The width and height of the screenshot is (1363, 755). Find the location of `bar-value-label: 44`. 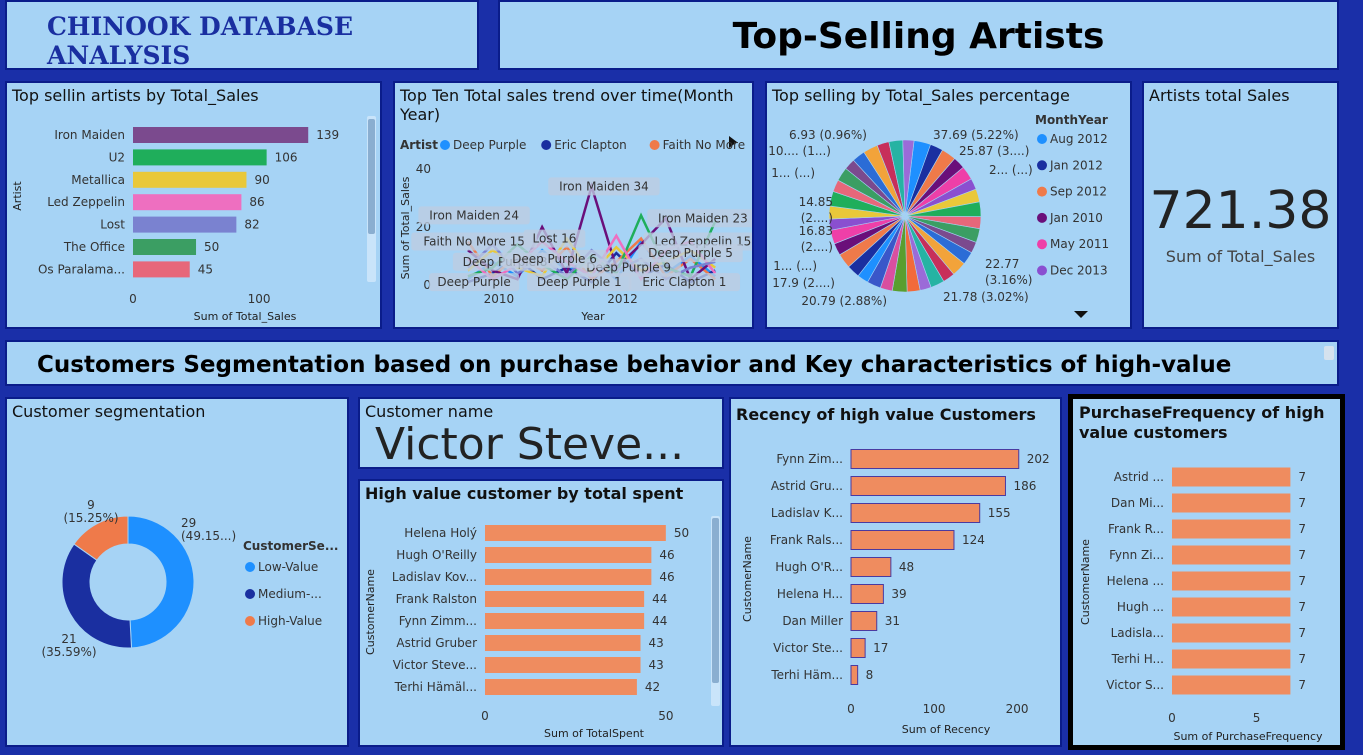

bar-value-label: 44 is located at coordinates (659, 621).